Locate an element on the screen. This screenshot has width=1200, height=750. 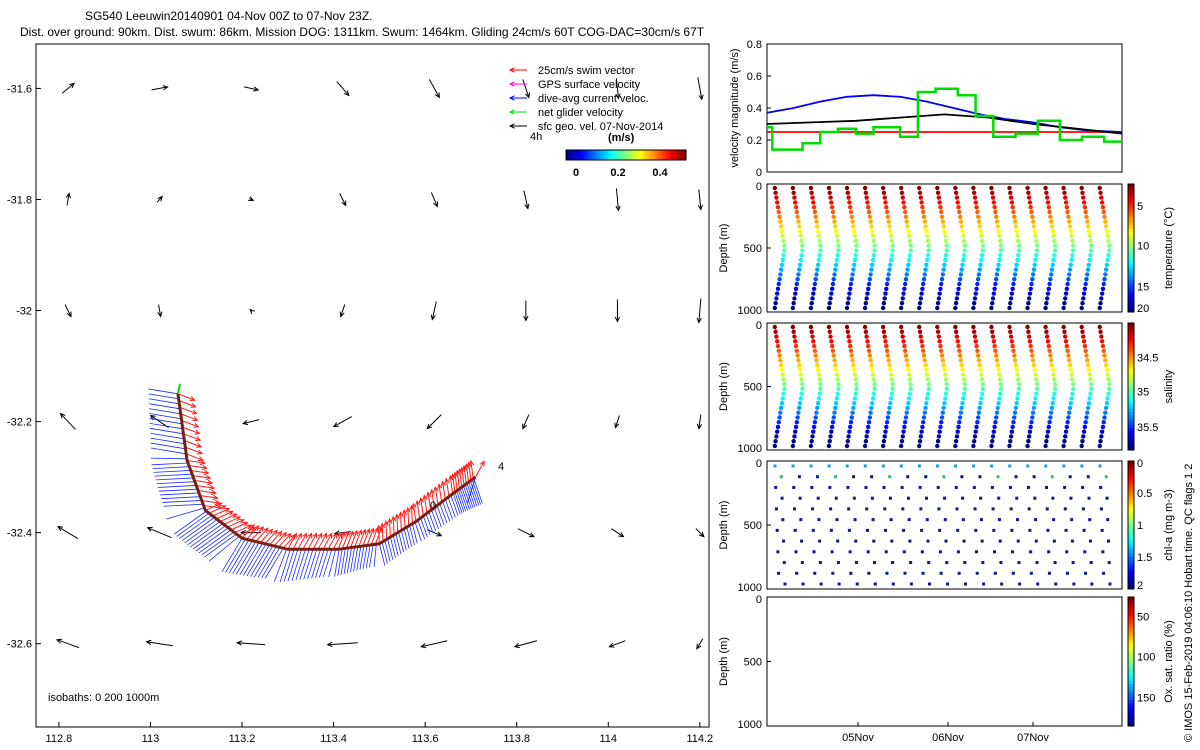
map-x-ticks: 112.8 113 113.2 113.4 113.6 113.8 114 114.2 is located at coordinates (379, 733).